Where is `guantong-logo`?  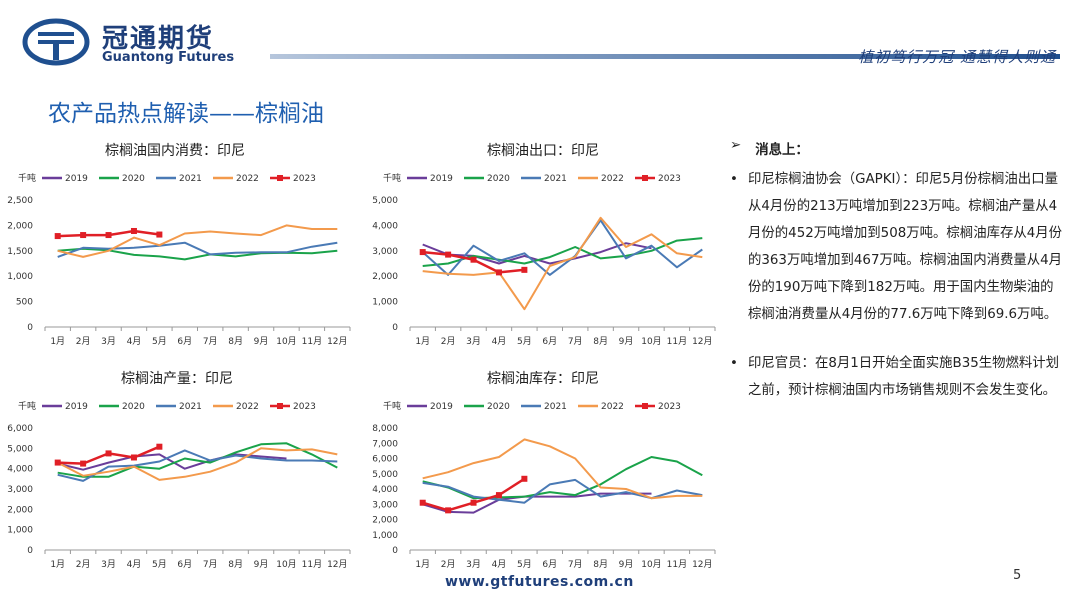 guantong-logo is located at coordinates (56, 42).